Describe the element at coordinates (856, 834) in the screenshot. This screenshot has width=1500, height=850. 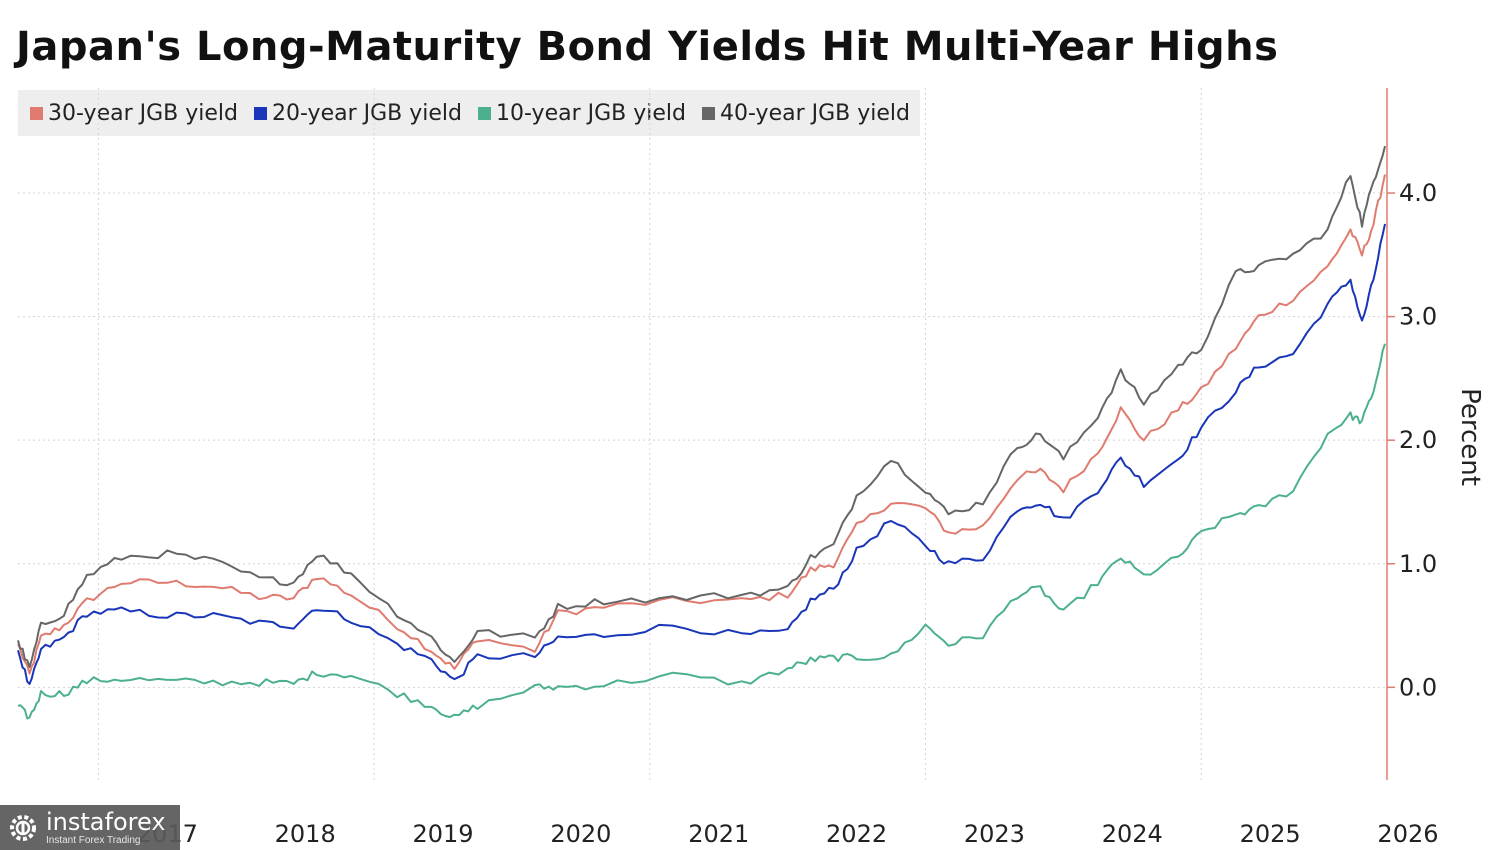
I see `x-tick-label: 2022` at that location.